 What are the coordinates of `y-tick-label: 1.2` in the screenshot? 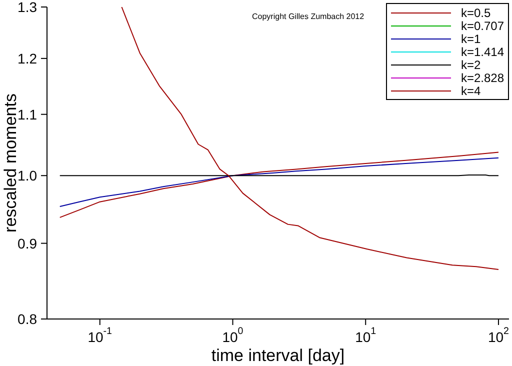 It's located at (28, 58).